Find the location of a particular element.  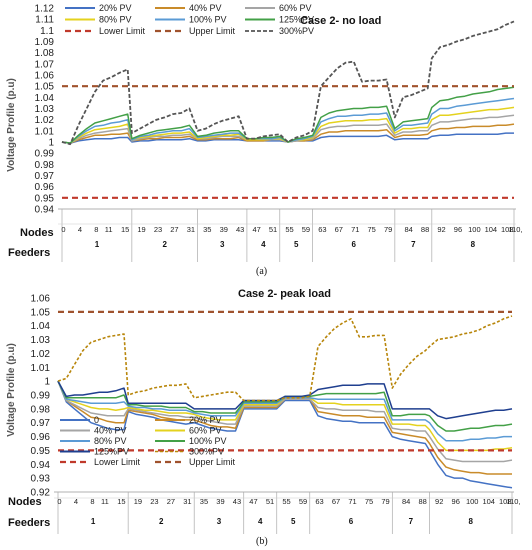

x-tick-label: 100 is located at coordinates (474, 229).